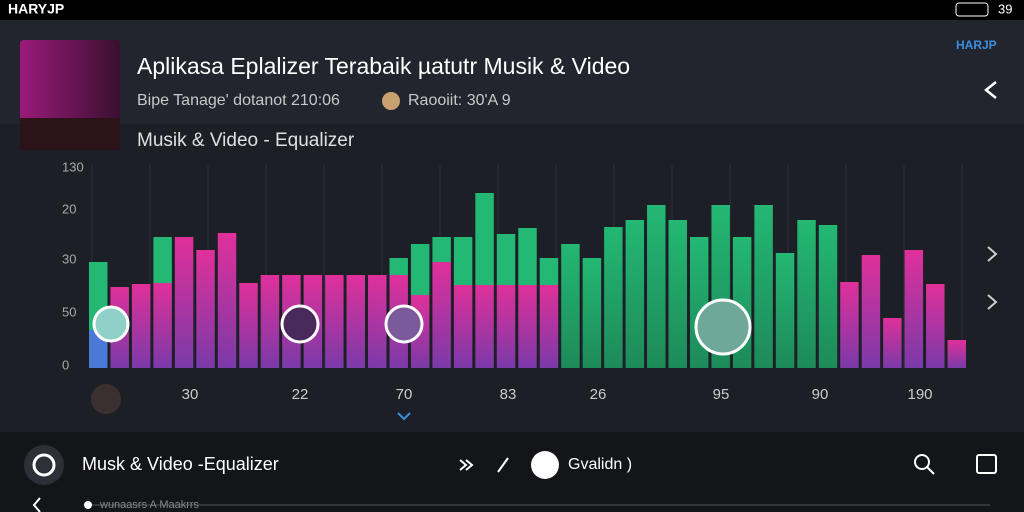 This screenshot has width=1024, height=512. What do you see at coordinates (990, 90) in the screenshot?
I see `share-button` at bounding box center [990, 90].